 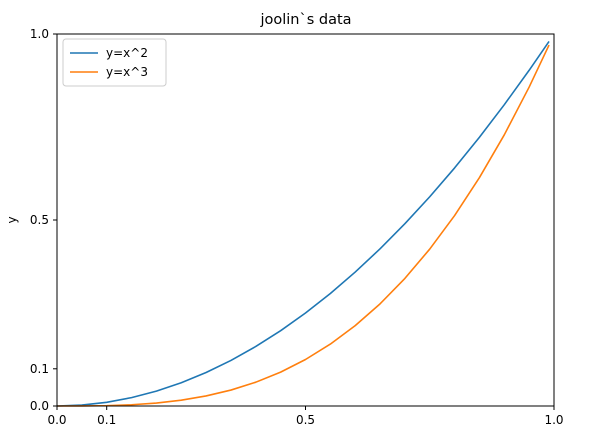 What do you see at coordinates (127, 72) in the screenshot?
I see `legend-label: y=x^3` at bounding box center [127, 72].